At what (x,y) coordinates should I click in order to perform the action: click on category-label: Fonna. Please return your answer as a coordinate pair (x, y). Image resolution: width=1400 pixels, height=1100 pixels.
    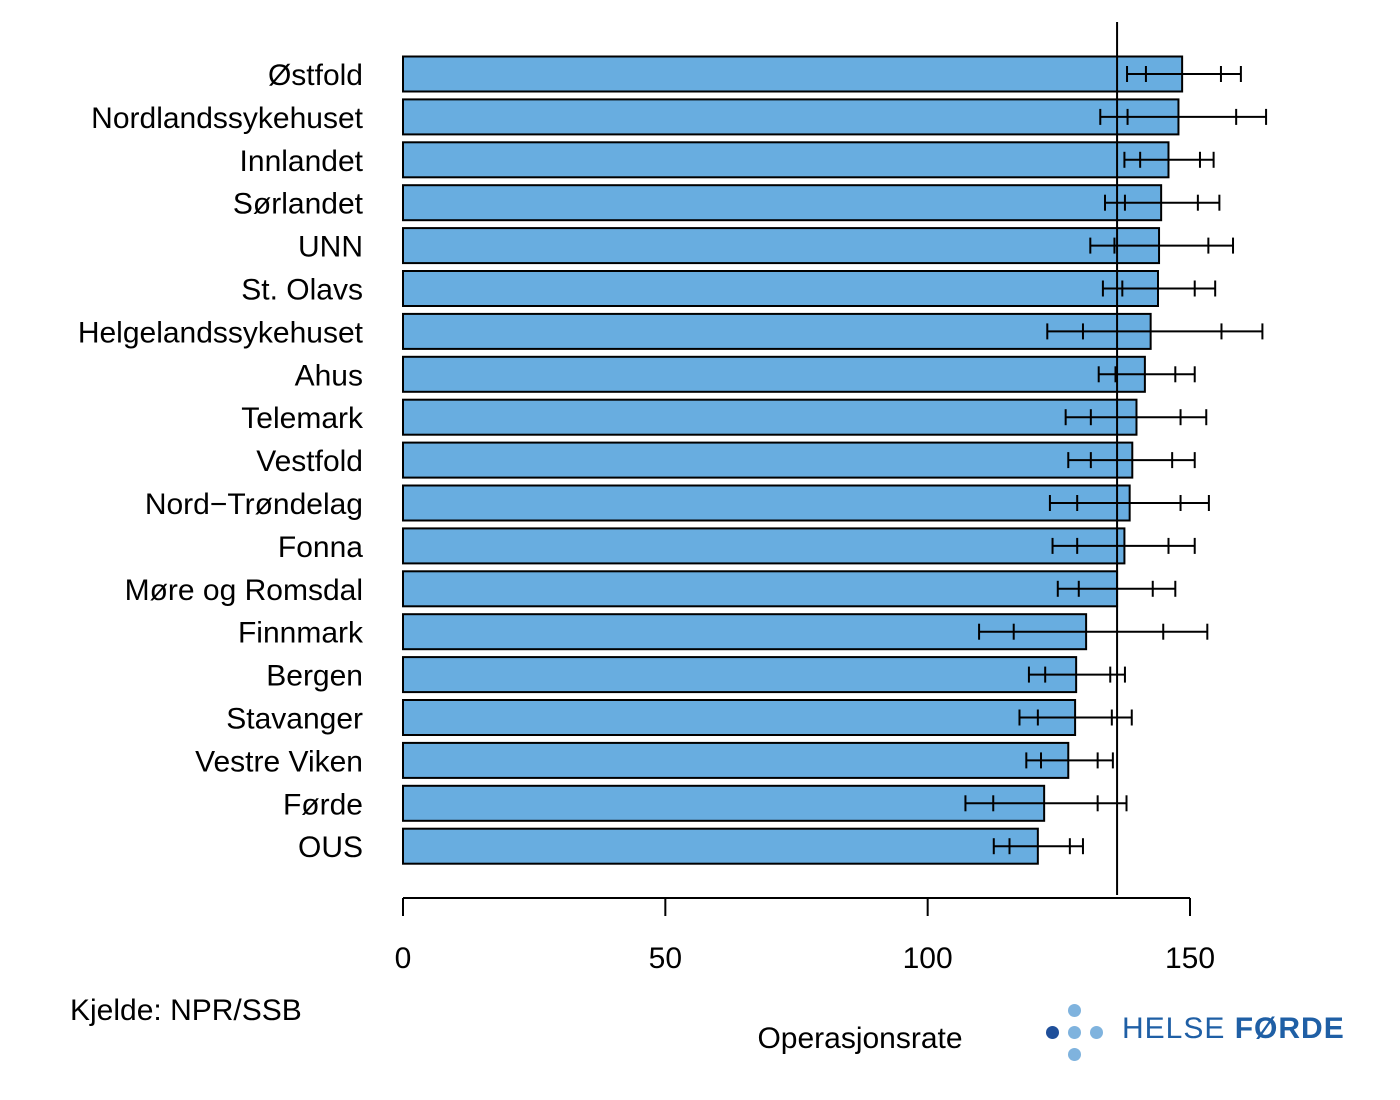
    Looking at the image, I should click on (320, 547).